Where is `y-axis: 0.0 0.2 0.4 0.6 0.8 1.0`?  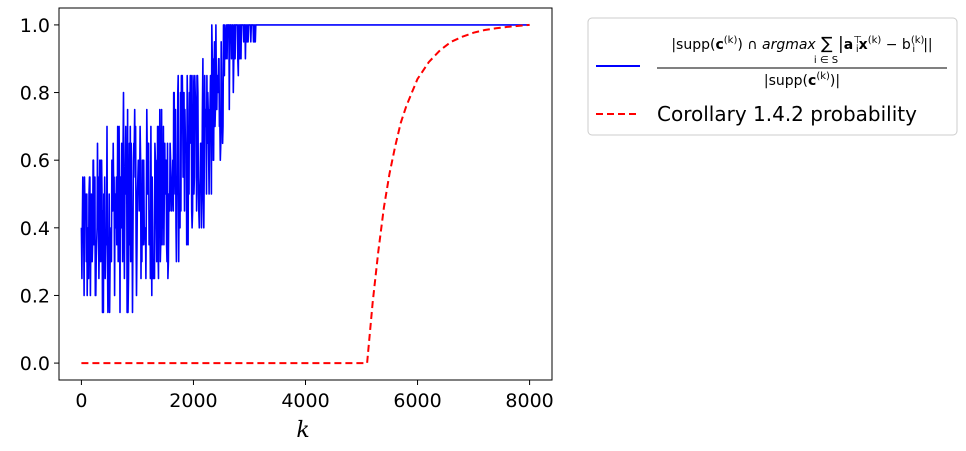 y-axis: 0.0 0.2 0.4 0.6 0.8 1.0 is located at coordinates (39, 195).